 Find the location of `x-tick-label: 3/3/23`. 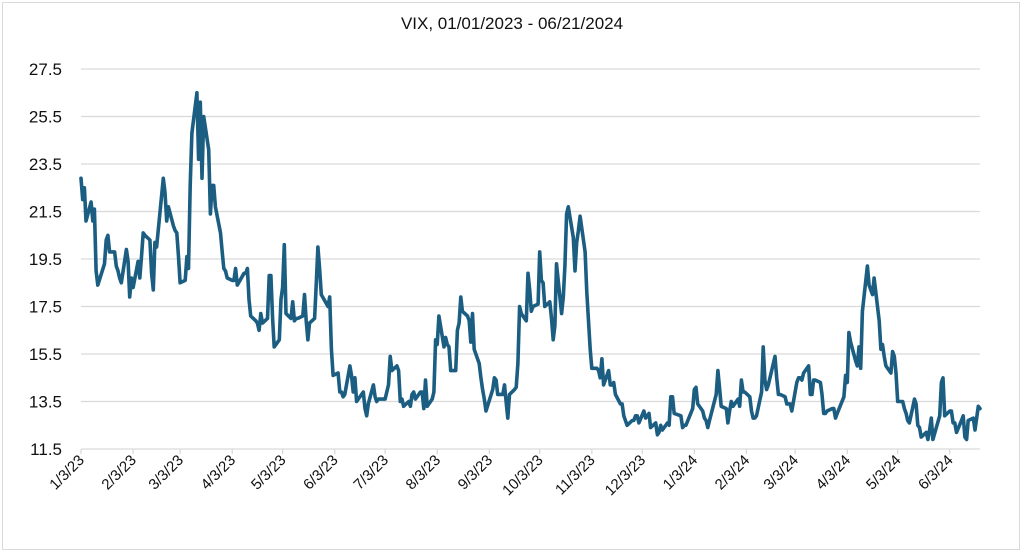

x-tick-label: 3/3/23 is located at coordinates (166, 473).